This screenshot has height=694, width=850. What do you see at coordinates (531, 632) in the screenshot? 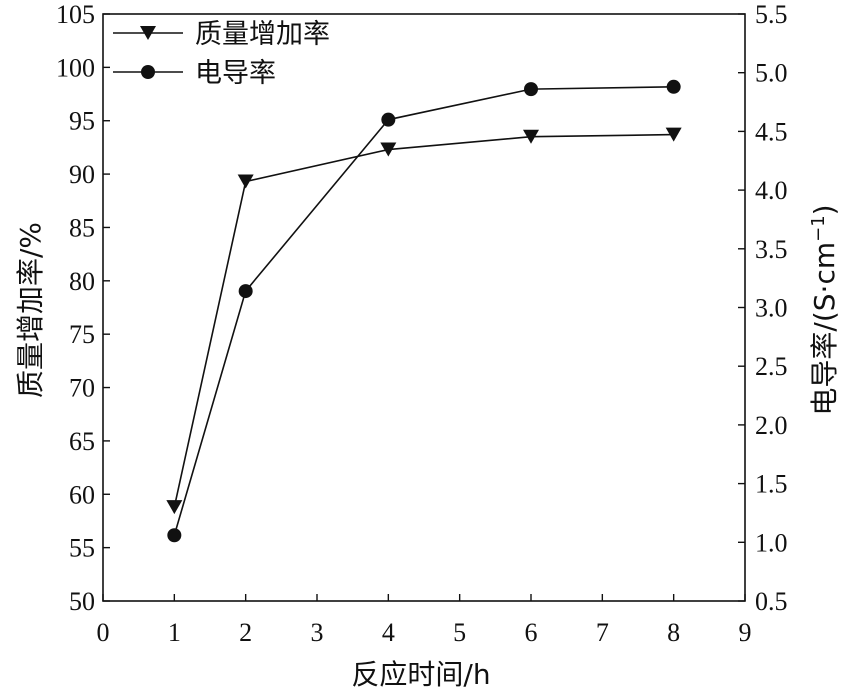
I see `x-tick-label: 6` at bounding box center [531, 632].